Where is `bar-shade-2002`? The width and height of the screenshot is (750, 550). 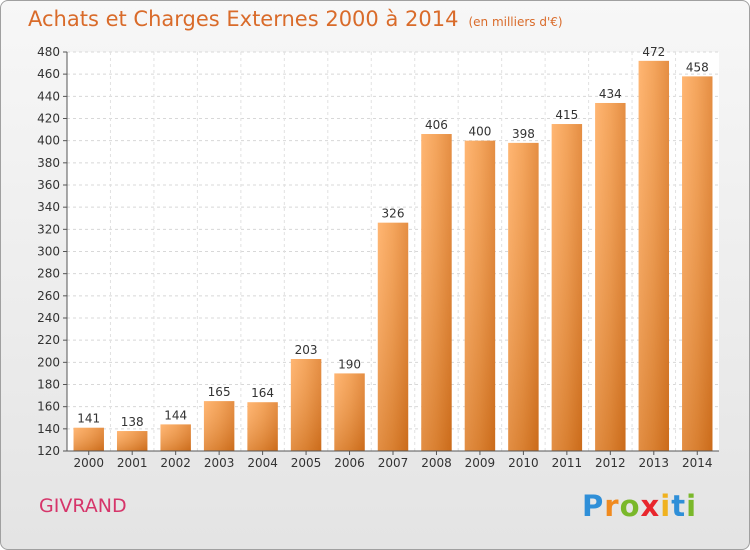
bar-shade-2002 is located at coordinates (175, 437).